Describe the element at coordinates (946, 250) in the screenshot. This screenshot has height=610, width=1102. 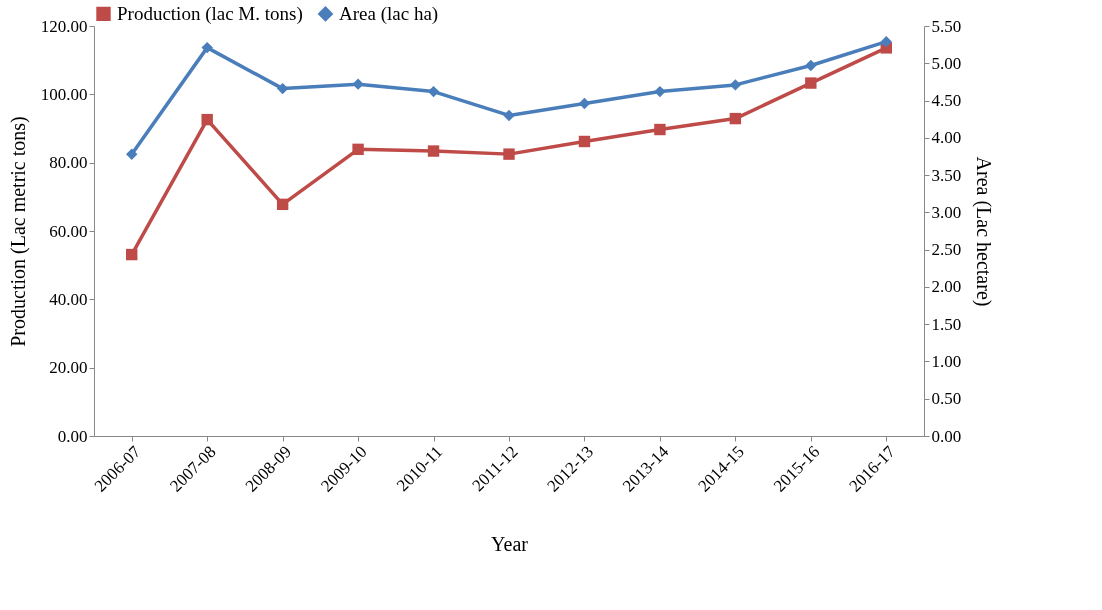
I see `y2-tick-label: 2.50` at that location.